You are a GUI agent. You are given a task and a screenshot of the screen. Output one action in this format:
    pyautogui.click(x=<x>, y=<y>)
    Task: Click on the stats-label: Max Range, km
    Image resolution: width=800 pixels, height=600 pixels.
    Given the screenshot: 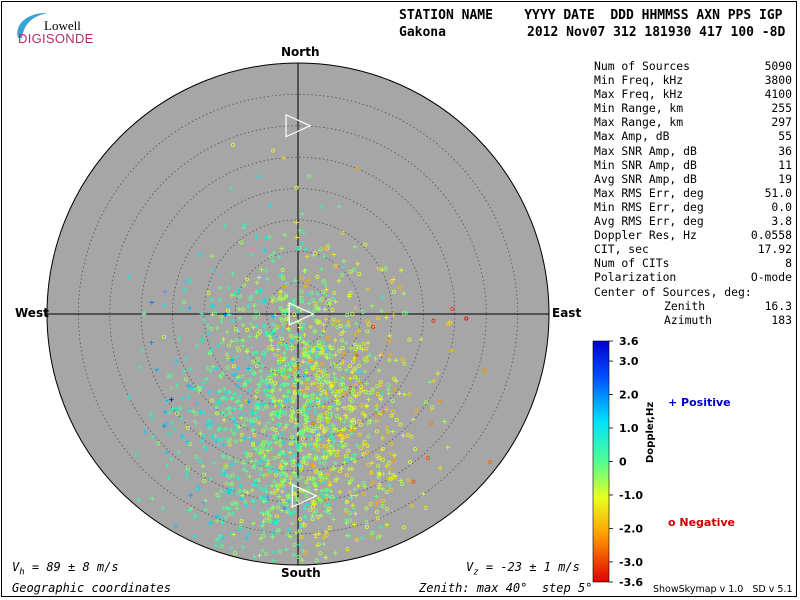 What is the action you would take?
    pyautogui.click(x=639, y=122)
    